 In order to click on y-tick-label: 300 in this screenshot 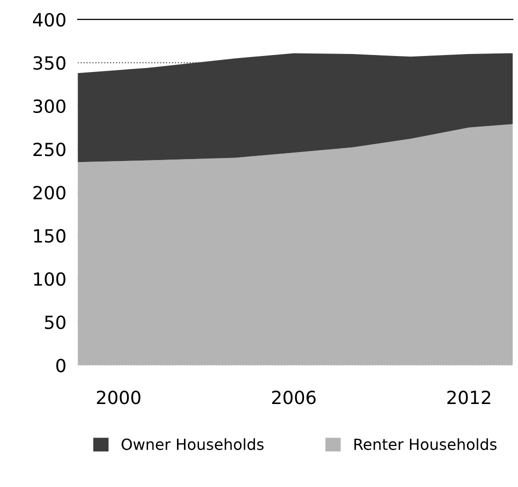, I will do `click(50, 106)`.